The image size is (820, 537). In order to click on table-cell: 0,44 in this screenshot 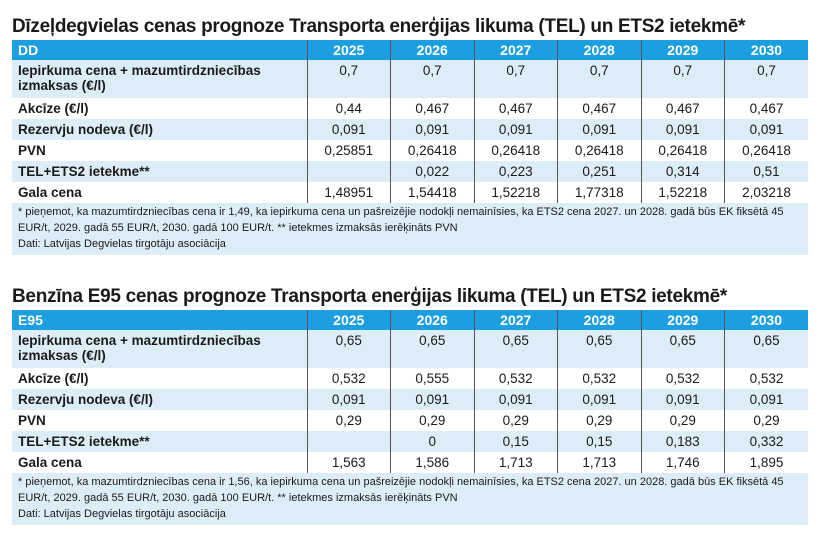, I will do `click(348, 108)`.